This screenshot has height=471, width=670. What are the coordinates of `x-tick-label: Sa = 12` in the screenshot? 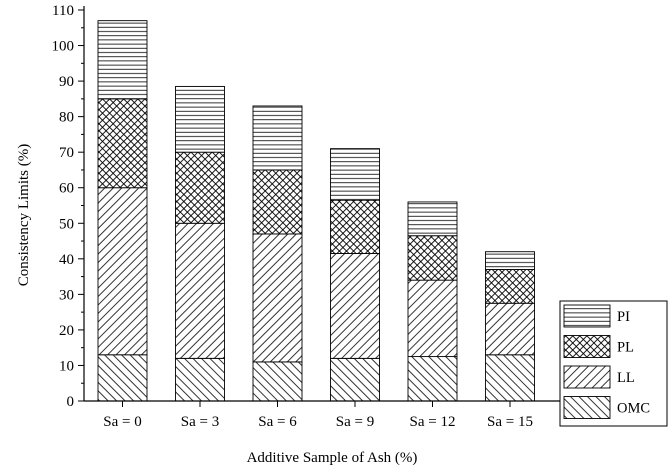 It's located at (433, 422).